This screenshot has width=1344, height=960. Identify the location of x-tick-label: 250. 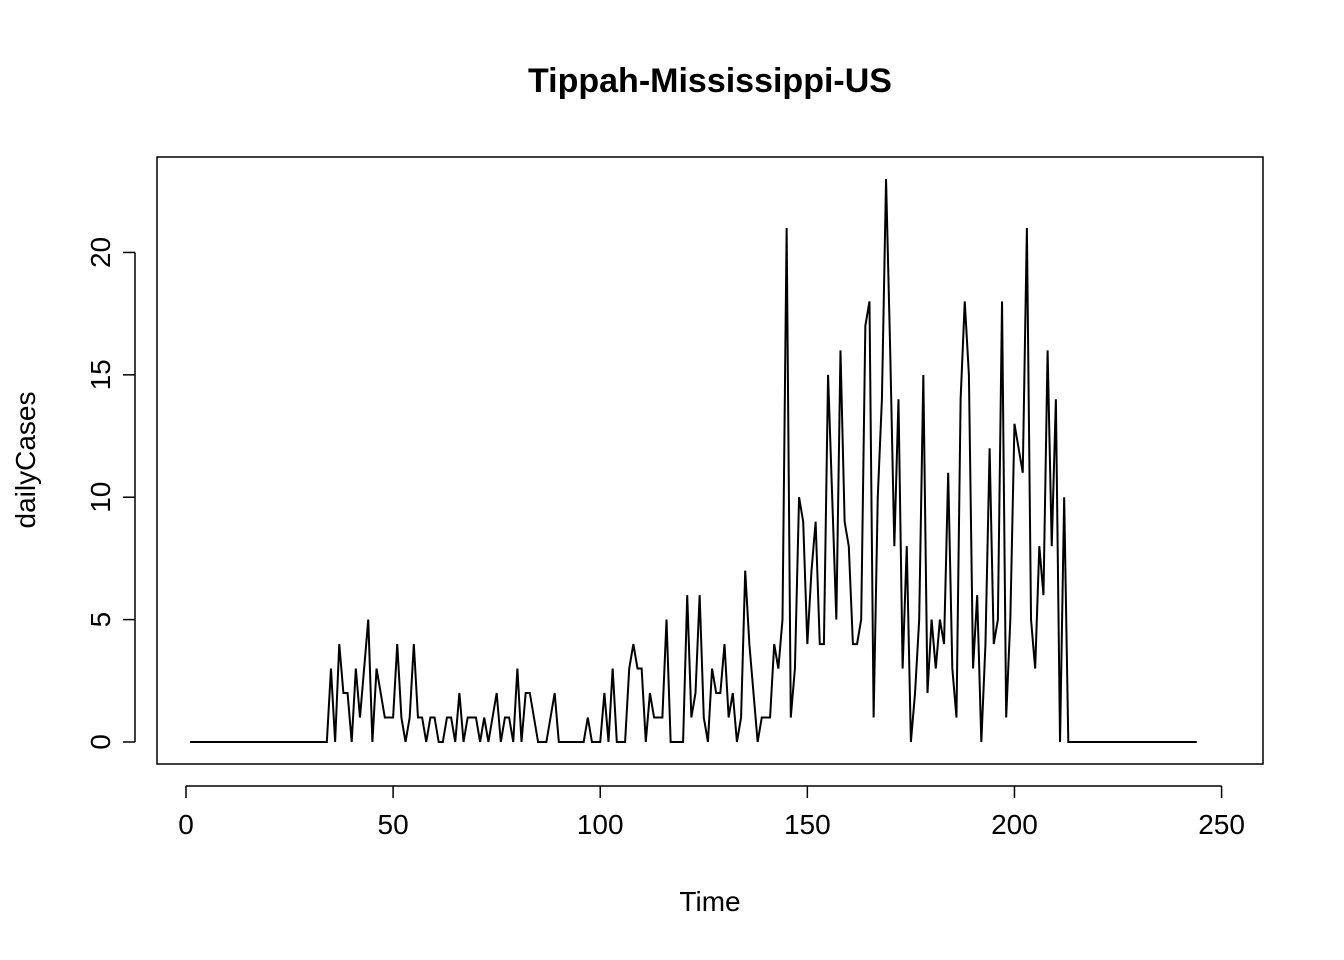
(1221, 824).